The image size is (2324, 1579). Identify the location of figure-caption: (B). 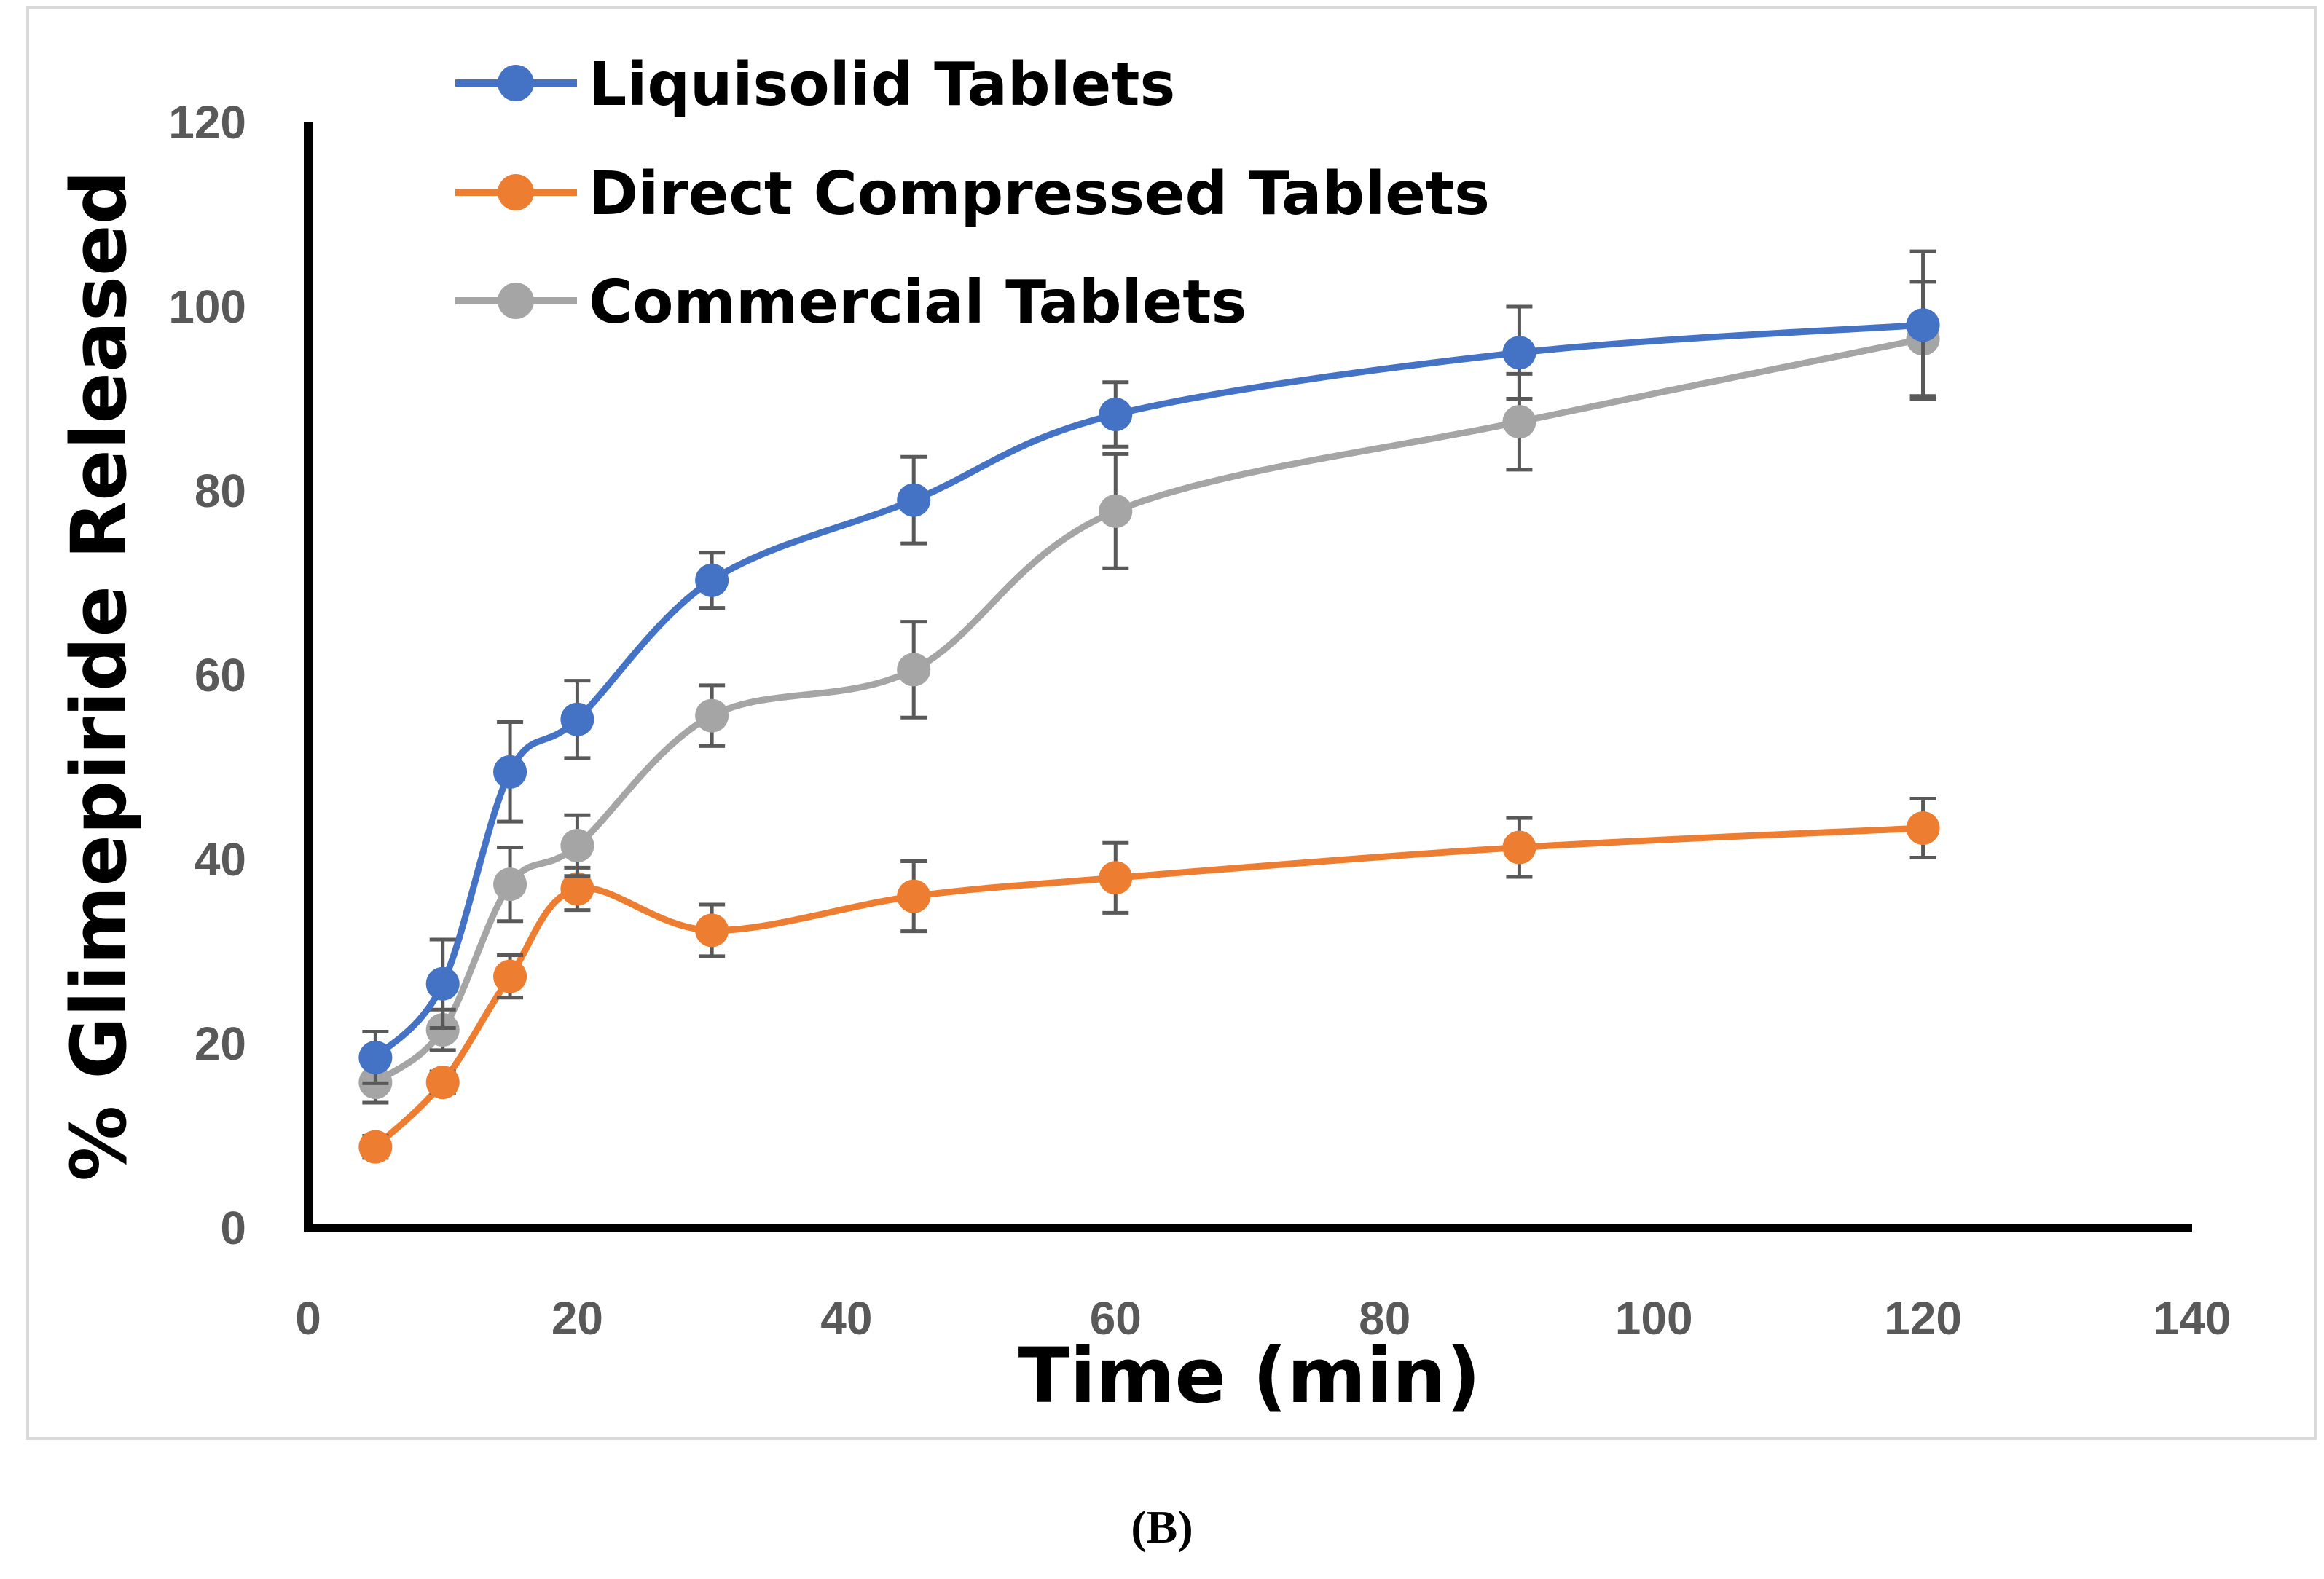
(1162, 1527).